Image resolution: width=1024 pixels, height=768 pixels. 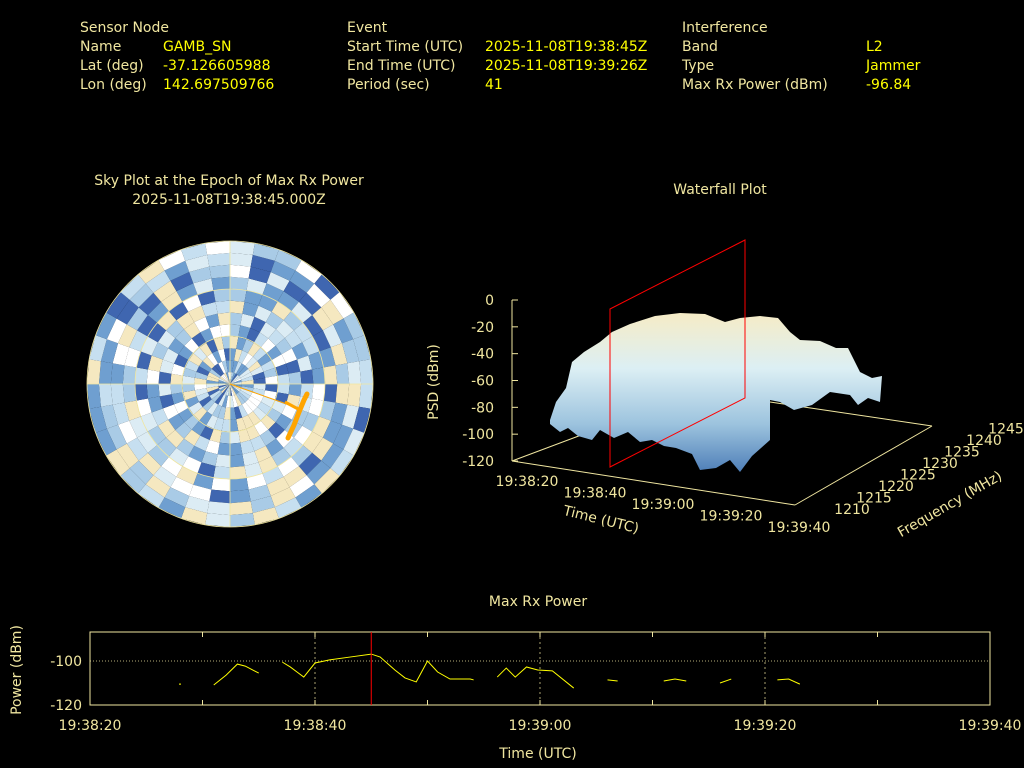 I want to click on time-tick-label: 19:38:20, so click(x=90, y=726).